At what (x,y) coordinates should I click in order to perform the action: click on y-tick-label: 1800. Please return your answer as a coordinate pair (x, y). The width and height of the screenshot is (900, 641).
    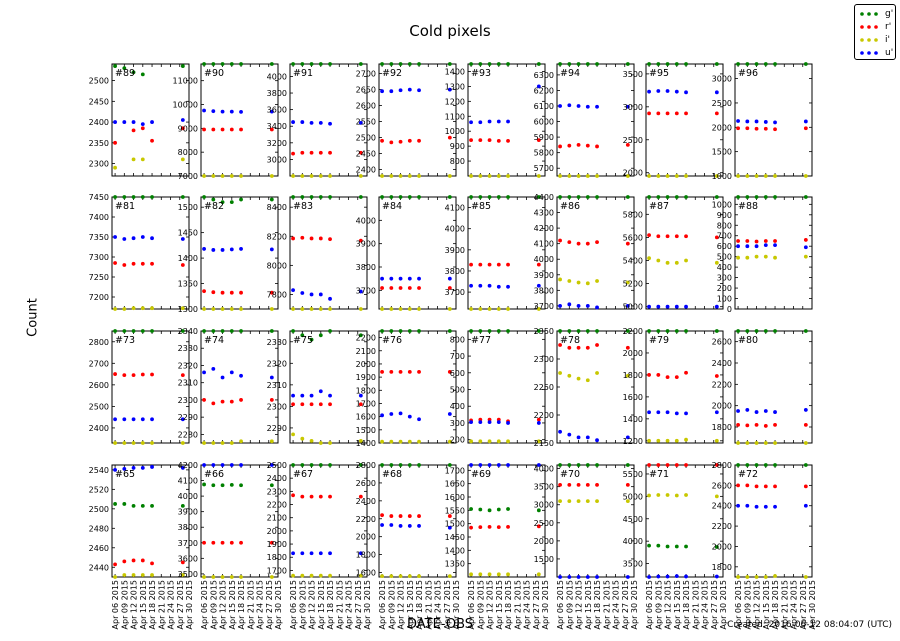
    Looking at the image, I should click on (722, 427).